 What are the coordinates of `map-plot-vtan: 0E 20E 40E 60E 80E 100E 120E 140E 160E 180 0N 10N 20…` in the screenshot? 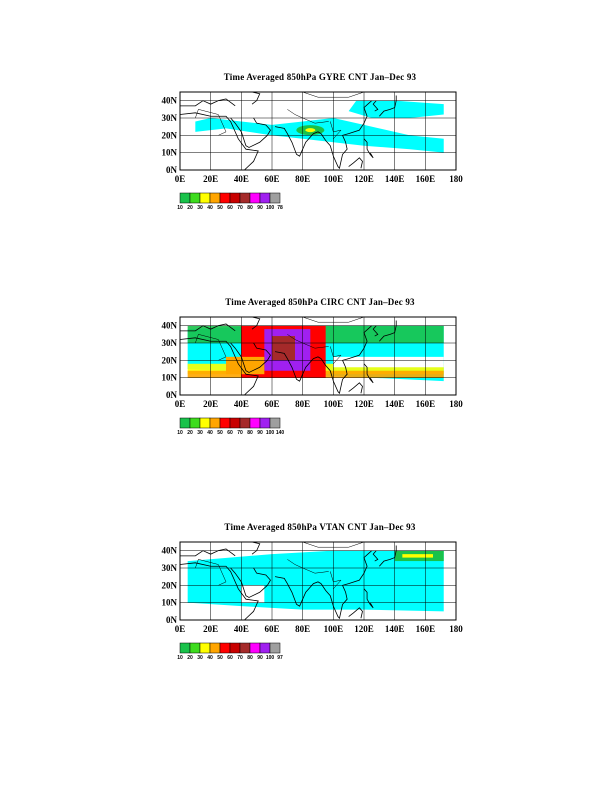 It's located at (312, 601).